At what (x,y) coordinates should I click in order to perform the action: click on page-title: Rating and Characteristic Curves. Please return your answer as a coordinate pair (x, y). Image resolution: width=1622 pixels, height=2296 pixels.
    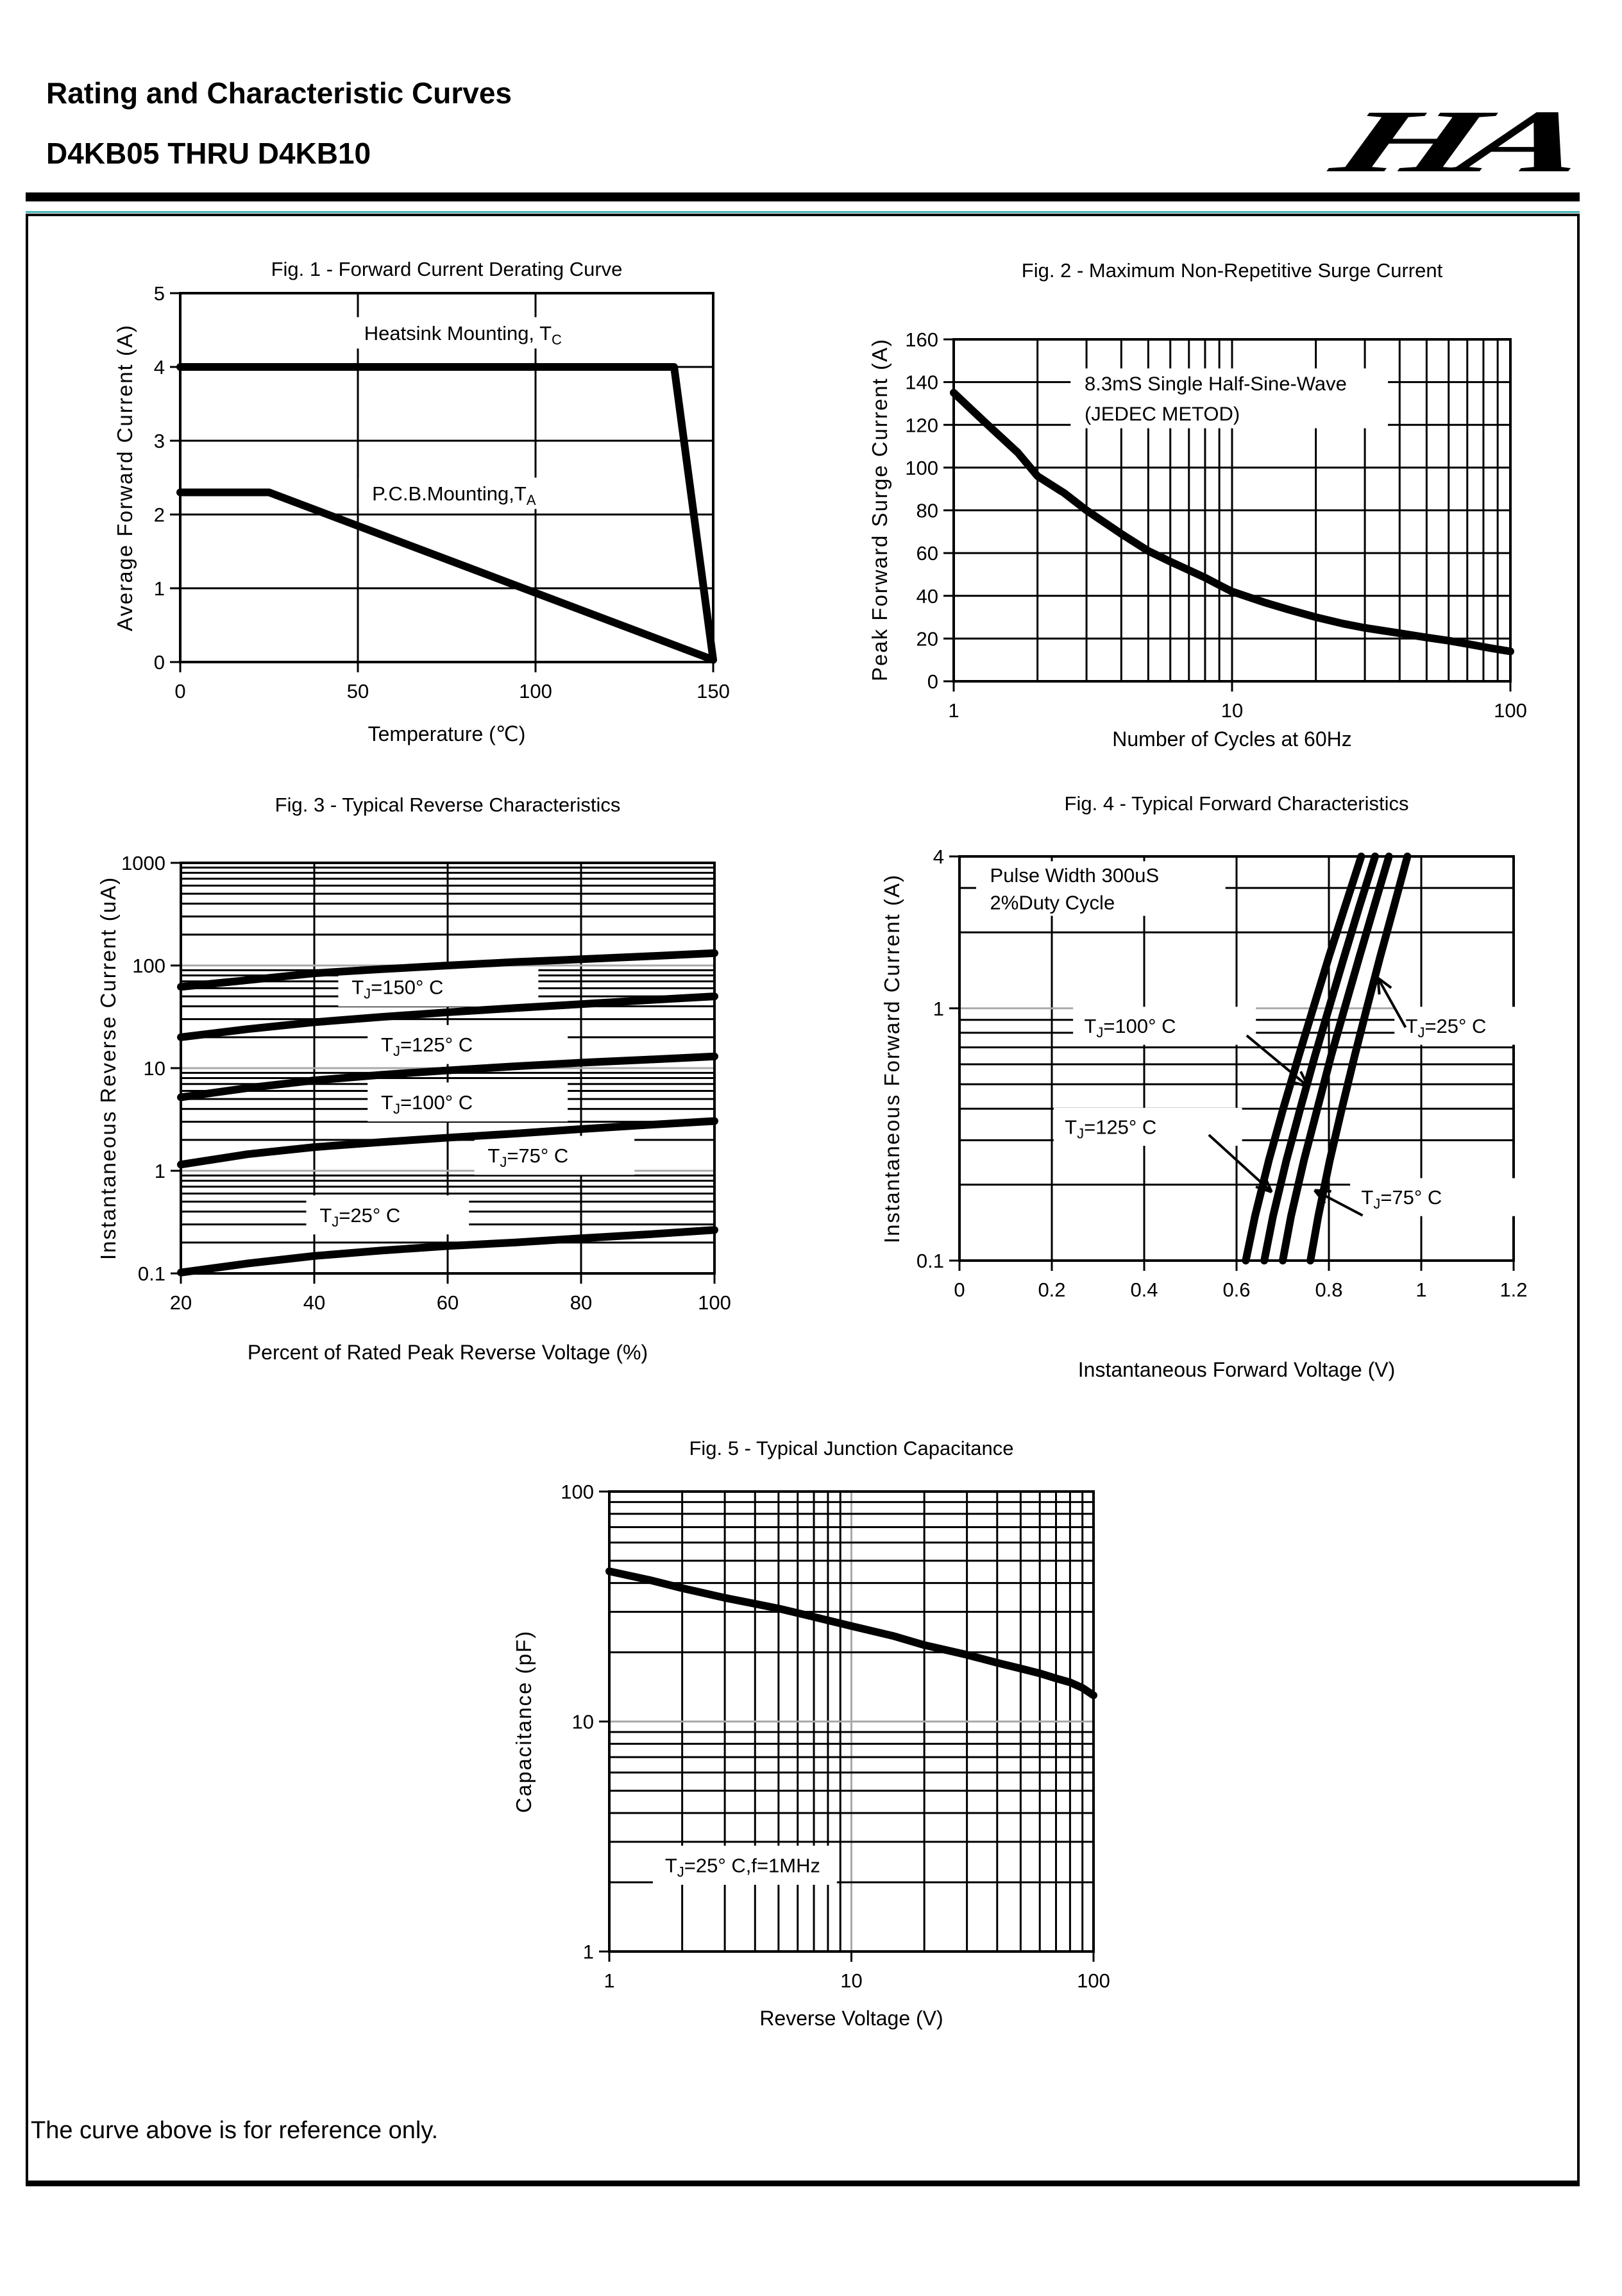
    Looking at the image, I should click on (279, 93).